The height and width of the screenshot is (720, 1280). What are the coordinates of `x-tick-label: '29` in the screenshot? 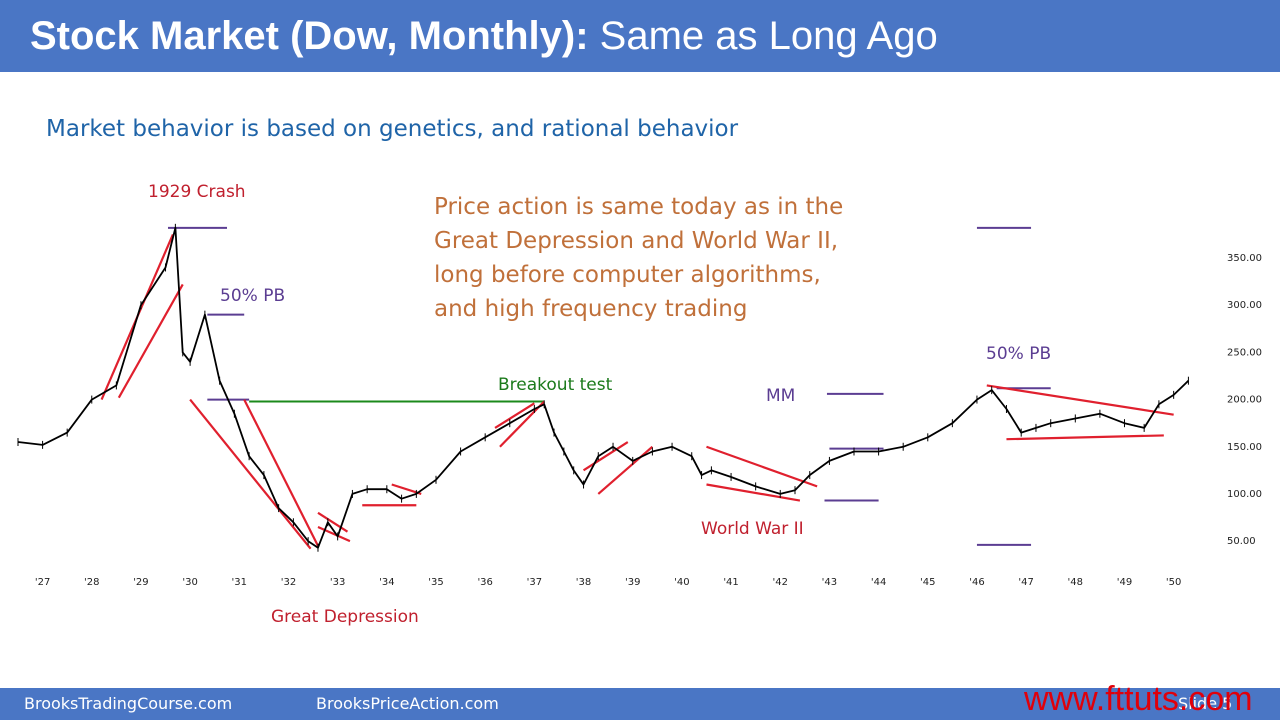 It's located at (140, 582).